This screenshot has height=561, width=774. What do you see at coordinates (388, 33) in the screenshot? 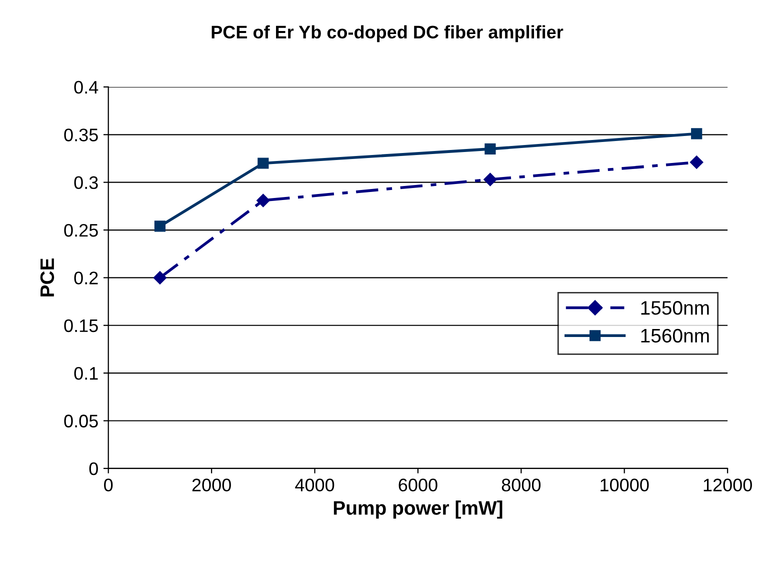
I see `chart-title: PCE of Er Yb co-doped DC fiber amplifier` at bounding box center [388, 33].